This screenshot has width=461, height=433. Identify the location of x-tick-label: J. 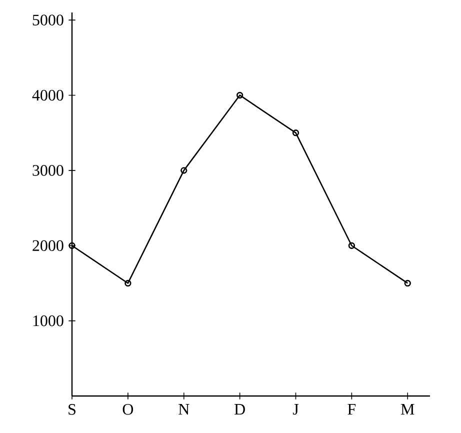
(295, 409).